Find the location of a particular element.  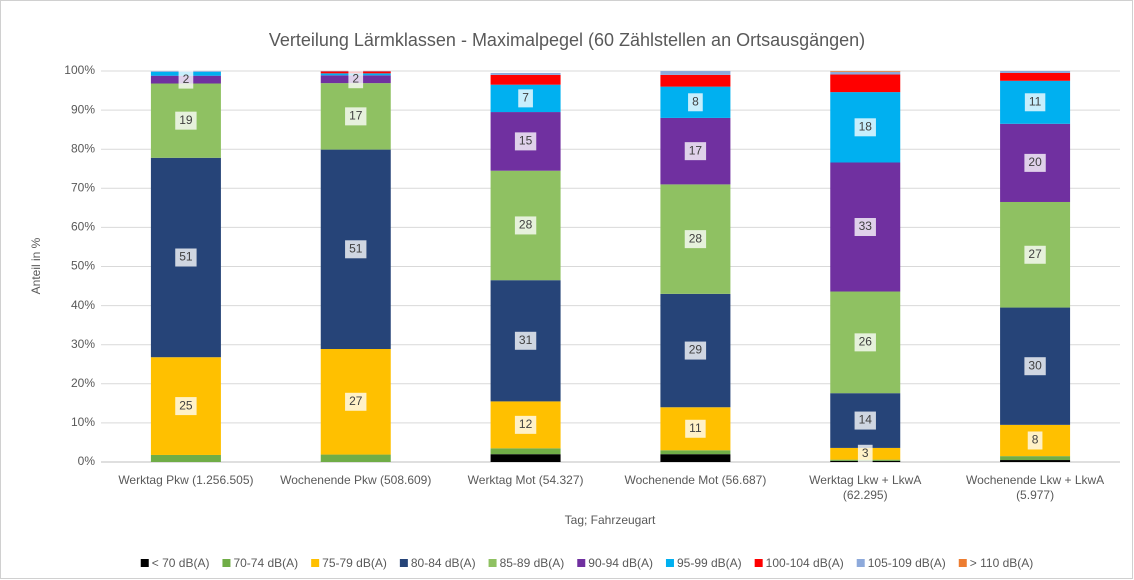

data-label: 2 is located at coordinates (186, 79).